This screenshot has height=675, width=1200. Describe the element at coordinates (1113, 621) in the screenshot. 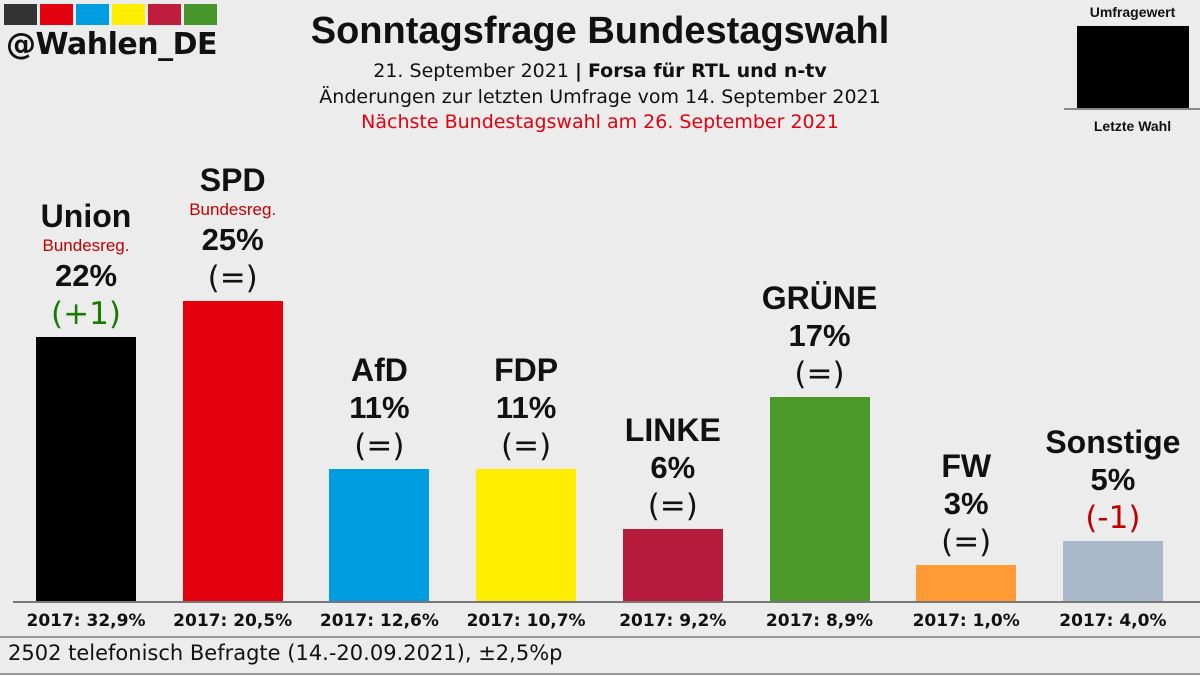

I see `previous-election-label: 2017: 4,0%` at that location.